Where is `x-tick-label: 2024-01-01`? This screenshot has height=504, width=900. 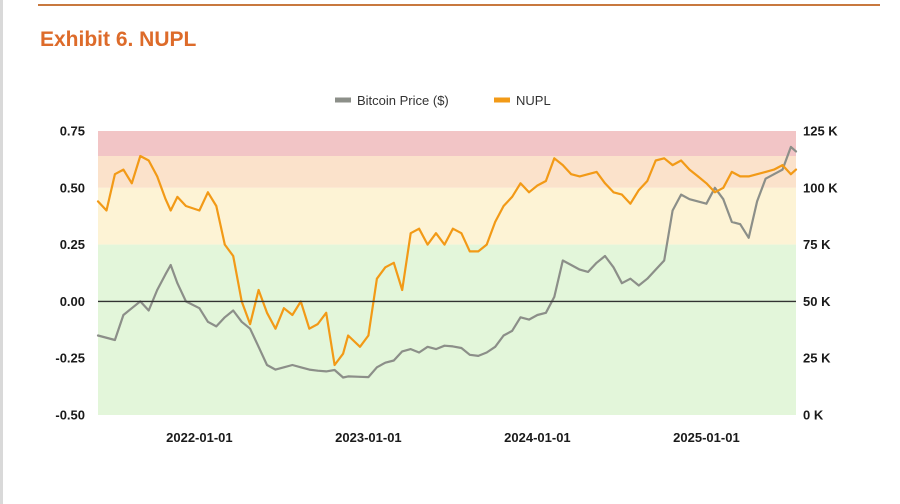 x-tick-label: 2024-01-01 is located at coordinates (537, 437).